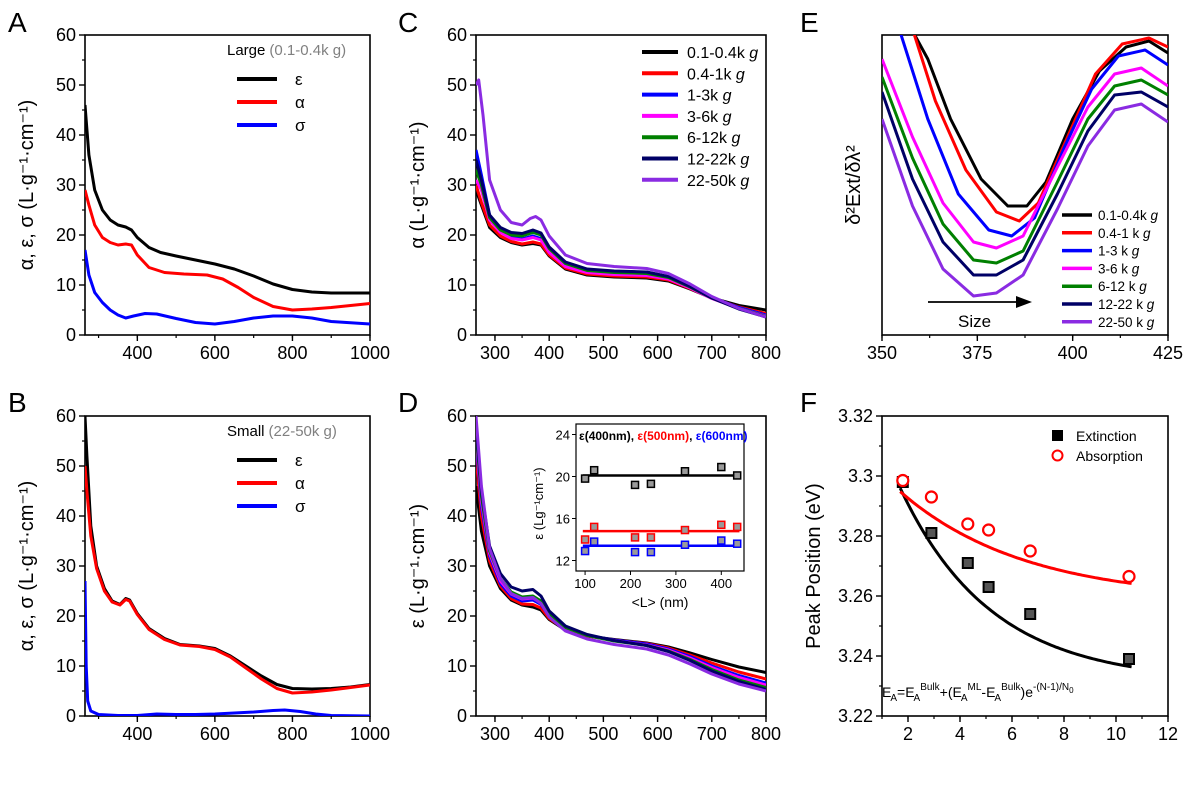 The image size is (1192, 787). What do you see at coordinates (1012, 734) in the screenshot?
I see `x-tick-label: 6` at bounding box center [1012, 734].